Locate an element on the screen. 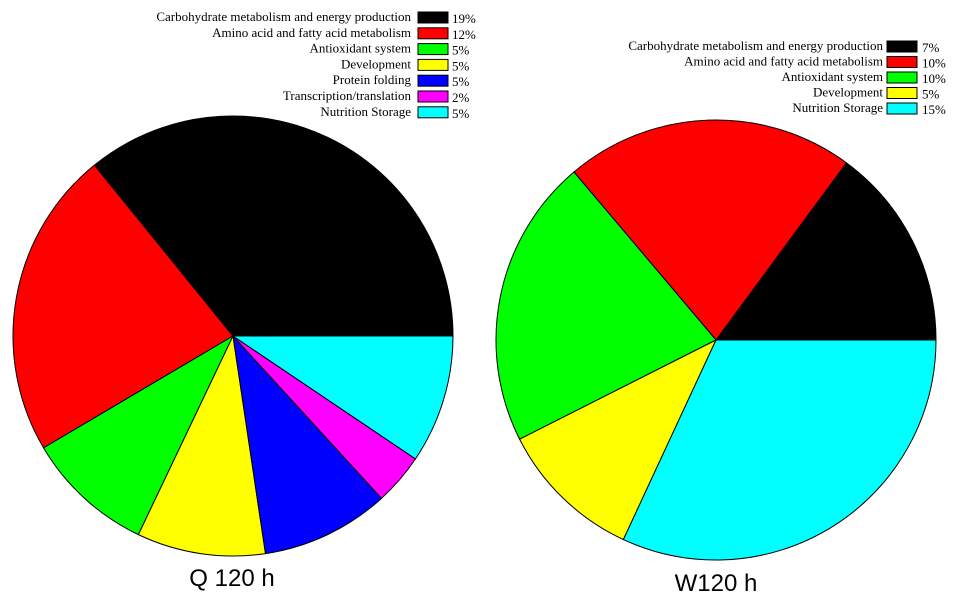 Image resolution: width=953 pixels, height=595 pixels. pie-slice-protein-folding is located at coordinates (307, 444).